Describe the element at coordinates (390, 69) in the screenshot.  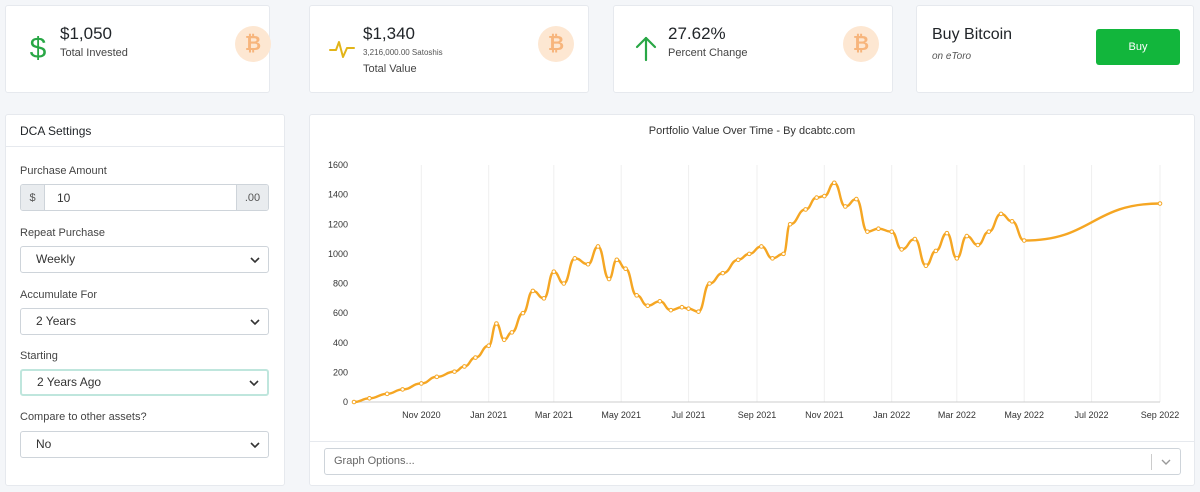
I see `total-value-label: Total Value` at that location.